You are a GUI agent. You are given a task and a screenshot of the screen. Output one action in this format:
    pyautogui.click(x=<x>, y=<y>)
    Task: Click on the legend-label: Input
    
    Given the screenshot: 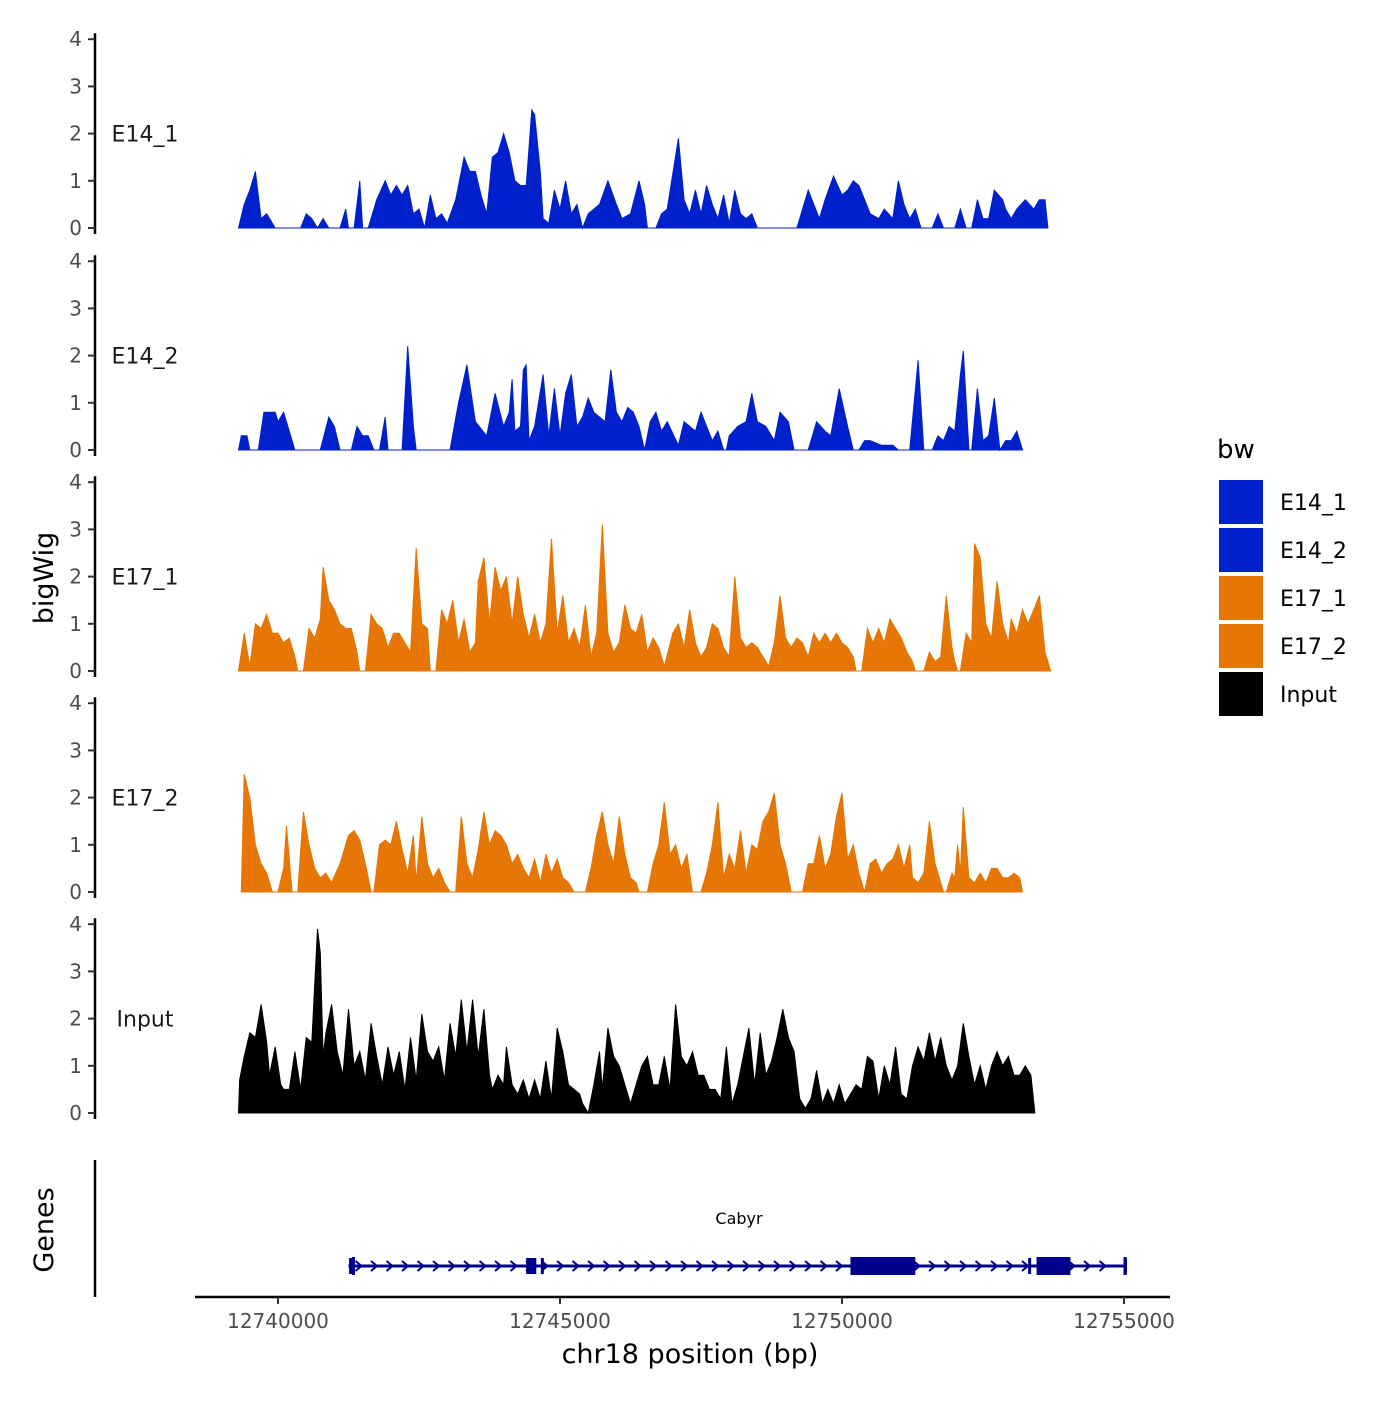 What is the action you would take?
    pyautogui.click(x=1308, y=695)
    